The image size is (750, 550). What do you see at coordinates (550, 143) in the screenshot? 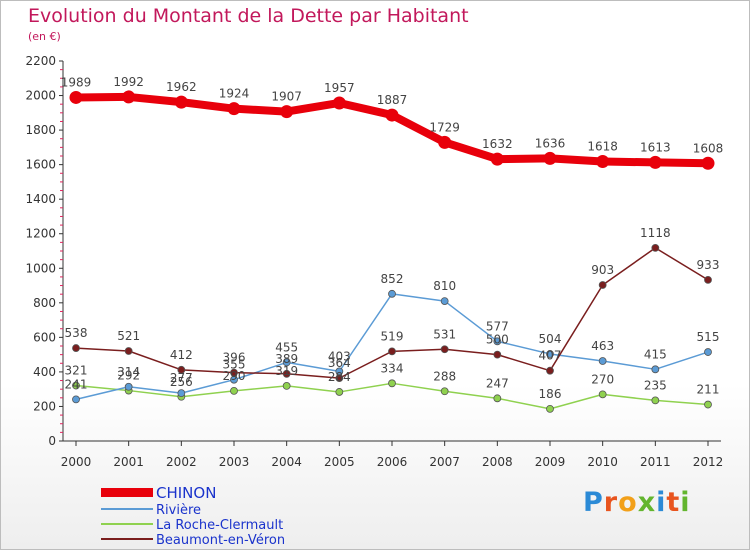
I see `data-label: 1636` at bounding box center [550, 143].